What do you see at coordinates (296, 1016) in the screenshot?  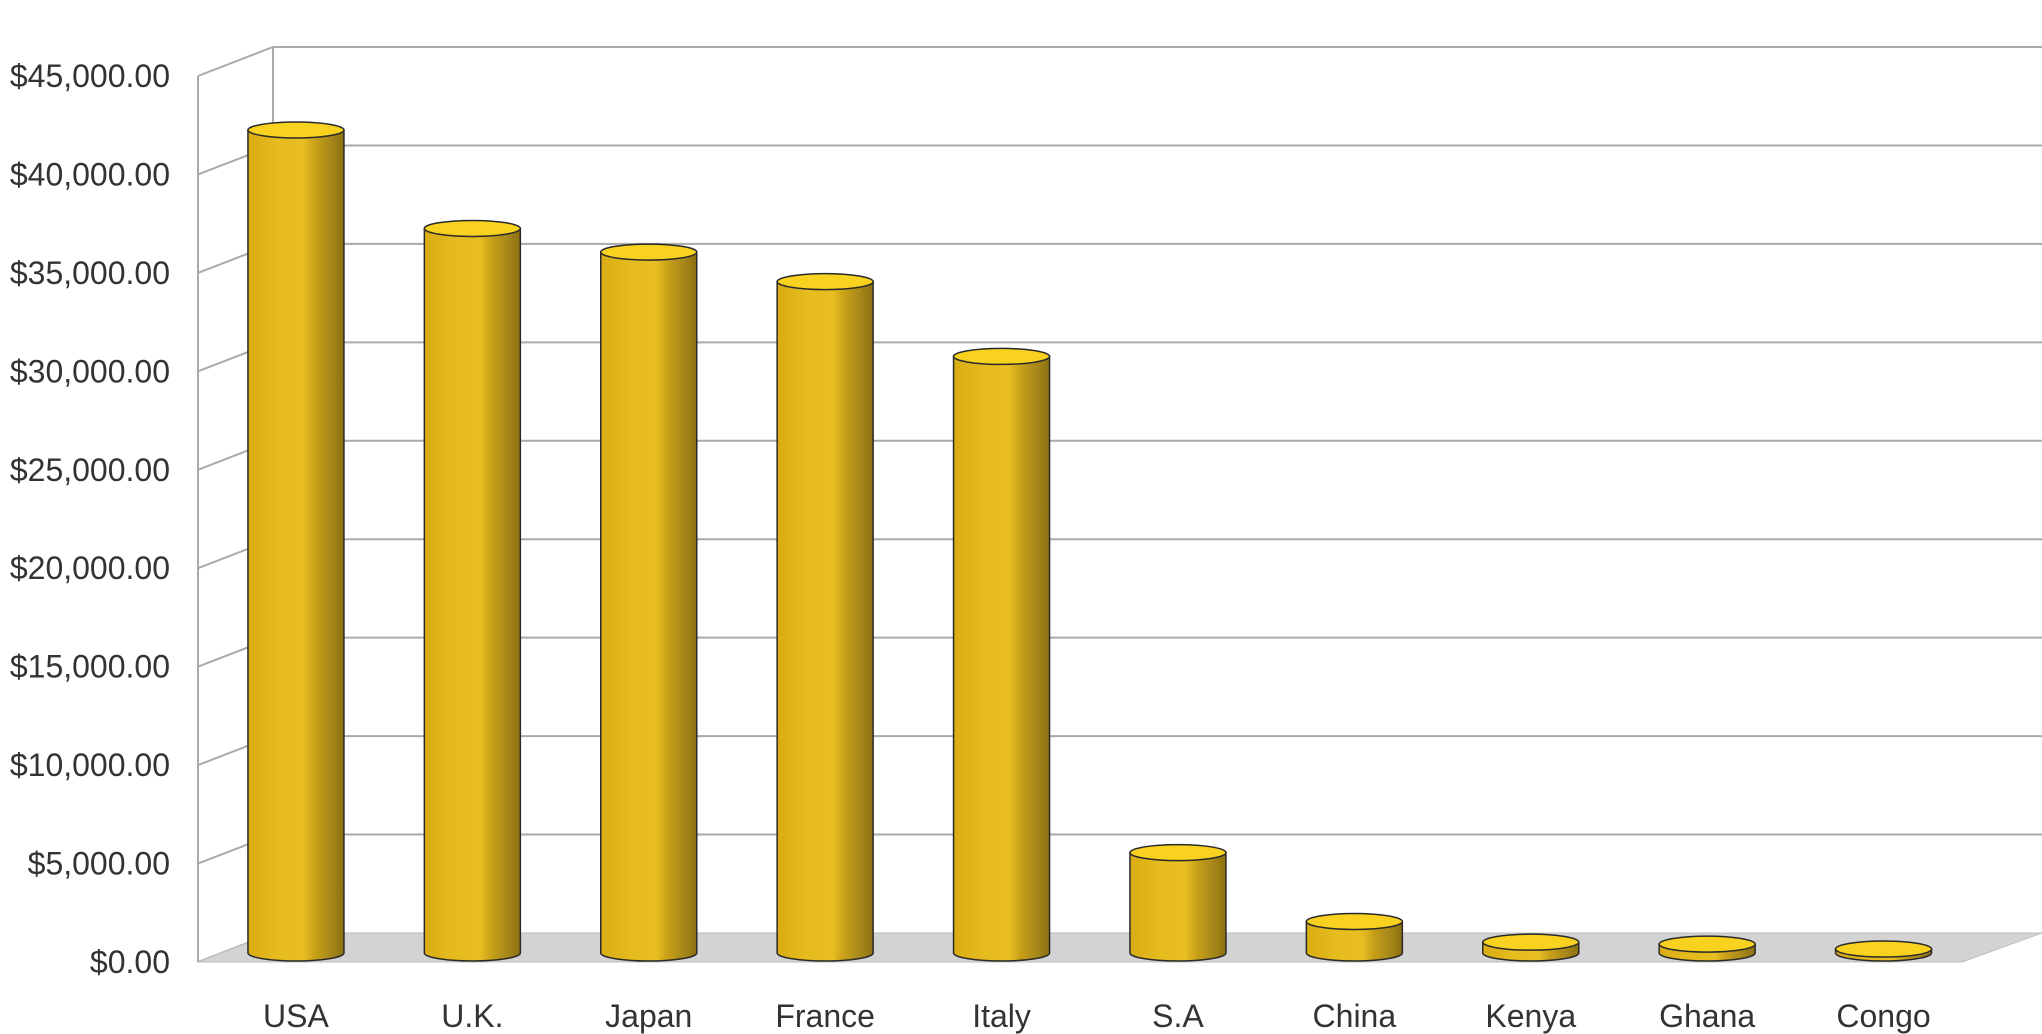 I see `x-tick-label: USA` at bounding box center [296, 1016].